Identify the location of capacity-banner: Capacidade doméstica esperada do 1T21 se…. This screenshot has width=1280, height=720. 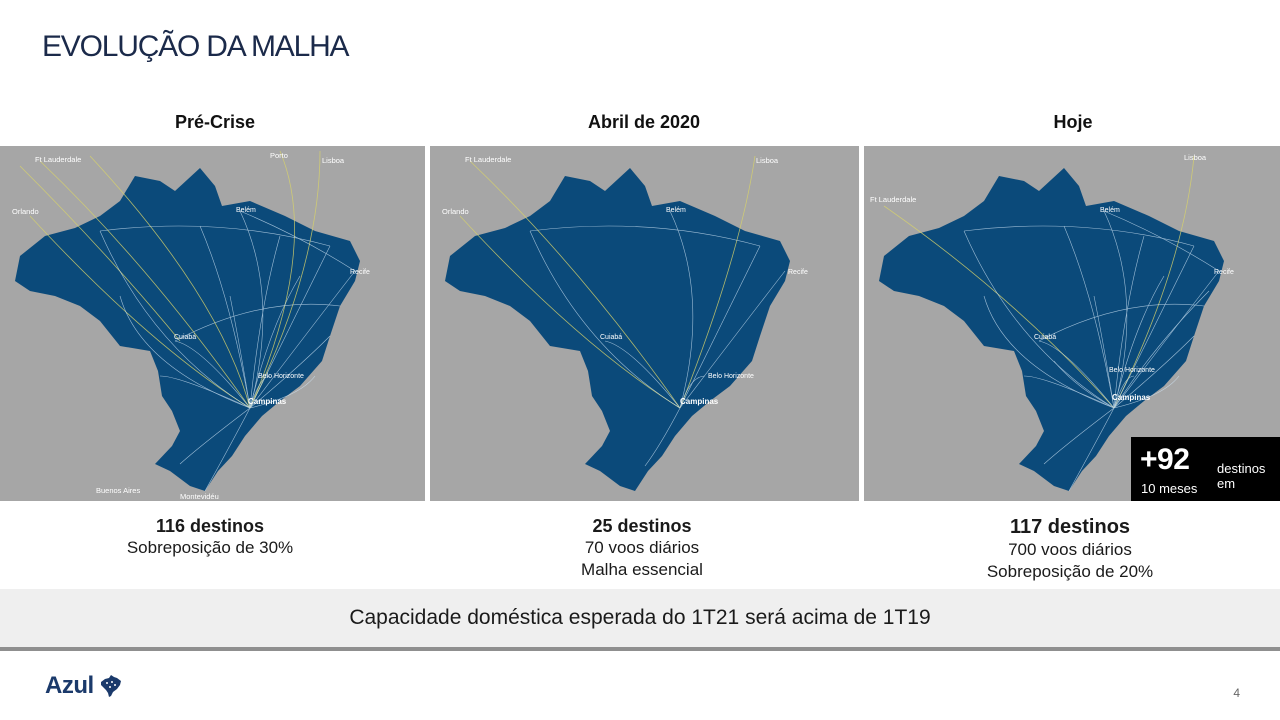
(640, 620).